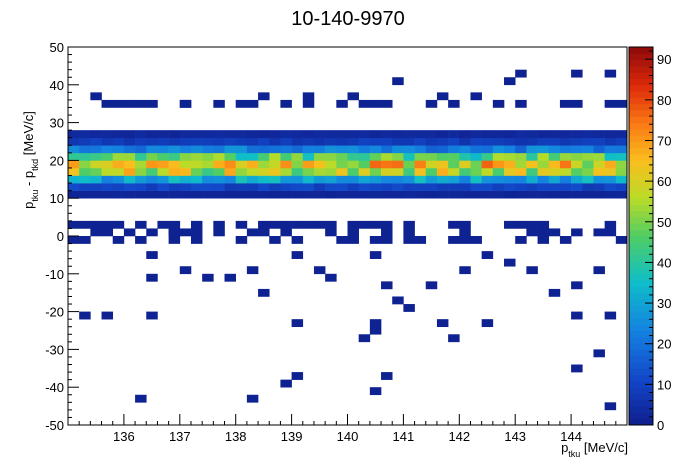  What do you see at coordinates (54, 312) in the screenshot?
I see `y-tick-label: -20` at bounding box center [54, 312].